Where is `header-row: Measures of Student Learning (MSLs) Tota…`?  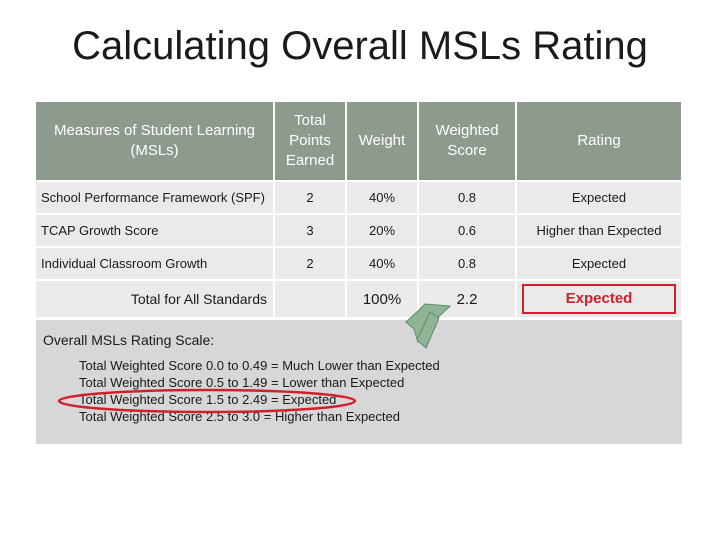 header-row: Measures of Student Learning (MSLs) Tota… is located at coordinates (359, 142).